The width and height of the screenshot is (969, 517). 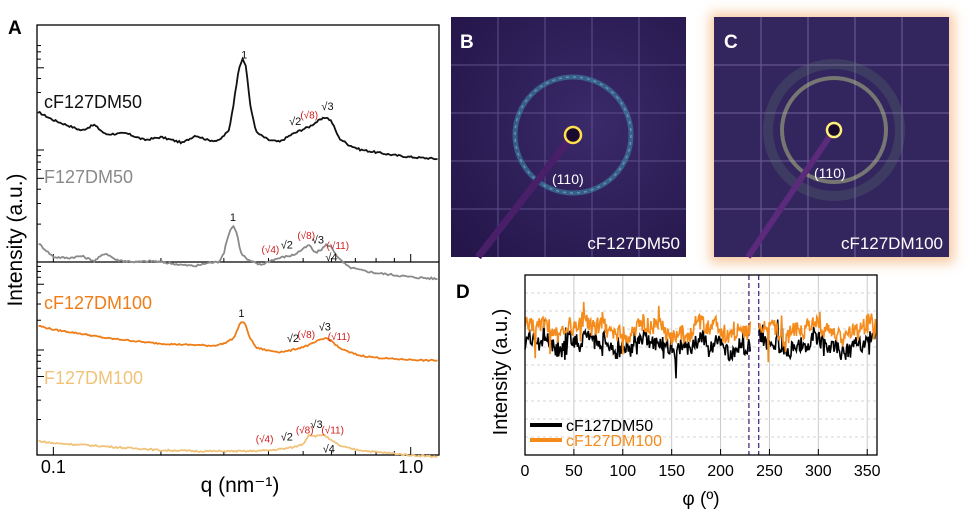 What do you see at coordinates (791, 193) in the screenshot?
I see `panel-c-beamstop` at bounding box center [791, 193].